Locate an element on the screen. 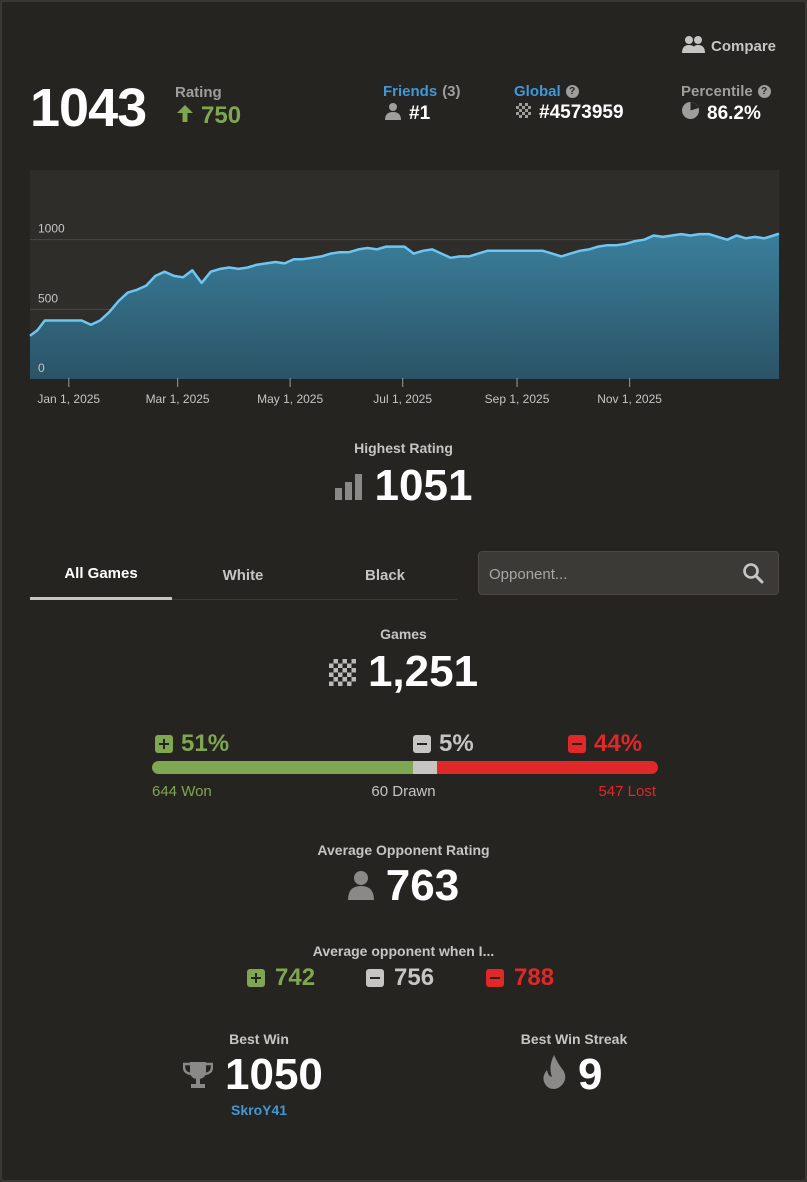 Image resolution: width=807 pixels, height=1182 pixels. chart-x-tick-label: Nov 1, 2025 is located at coordinates (629, 399).